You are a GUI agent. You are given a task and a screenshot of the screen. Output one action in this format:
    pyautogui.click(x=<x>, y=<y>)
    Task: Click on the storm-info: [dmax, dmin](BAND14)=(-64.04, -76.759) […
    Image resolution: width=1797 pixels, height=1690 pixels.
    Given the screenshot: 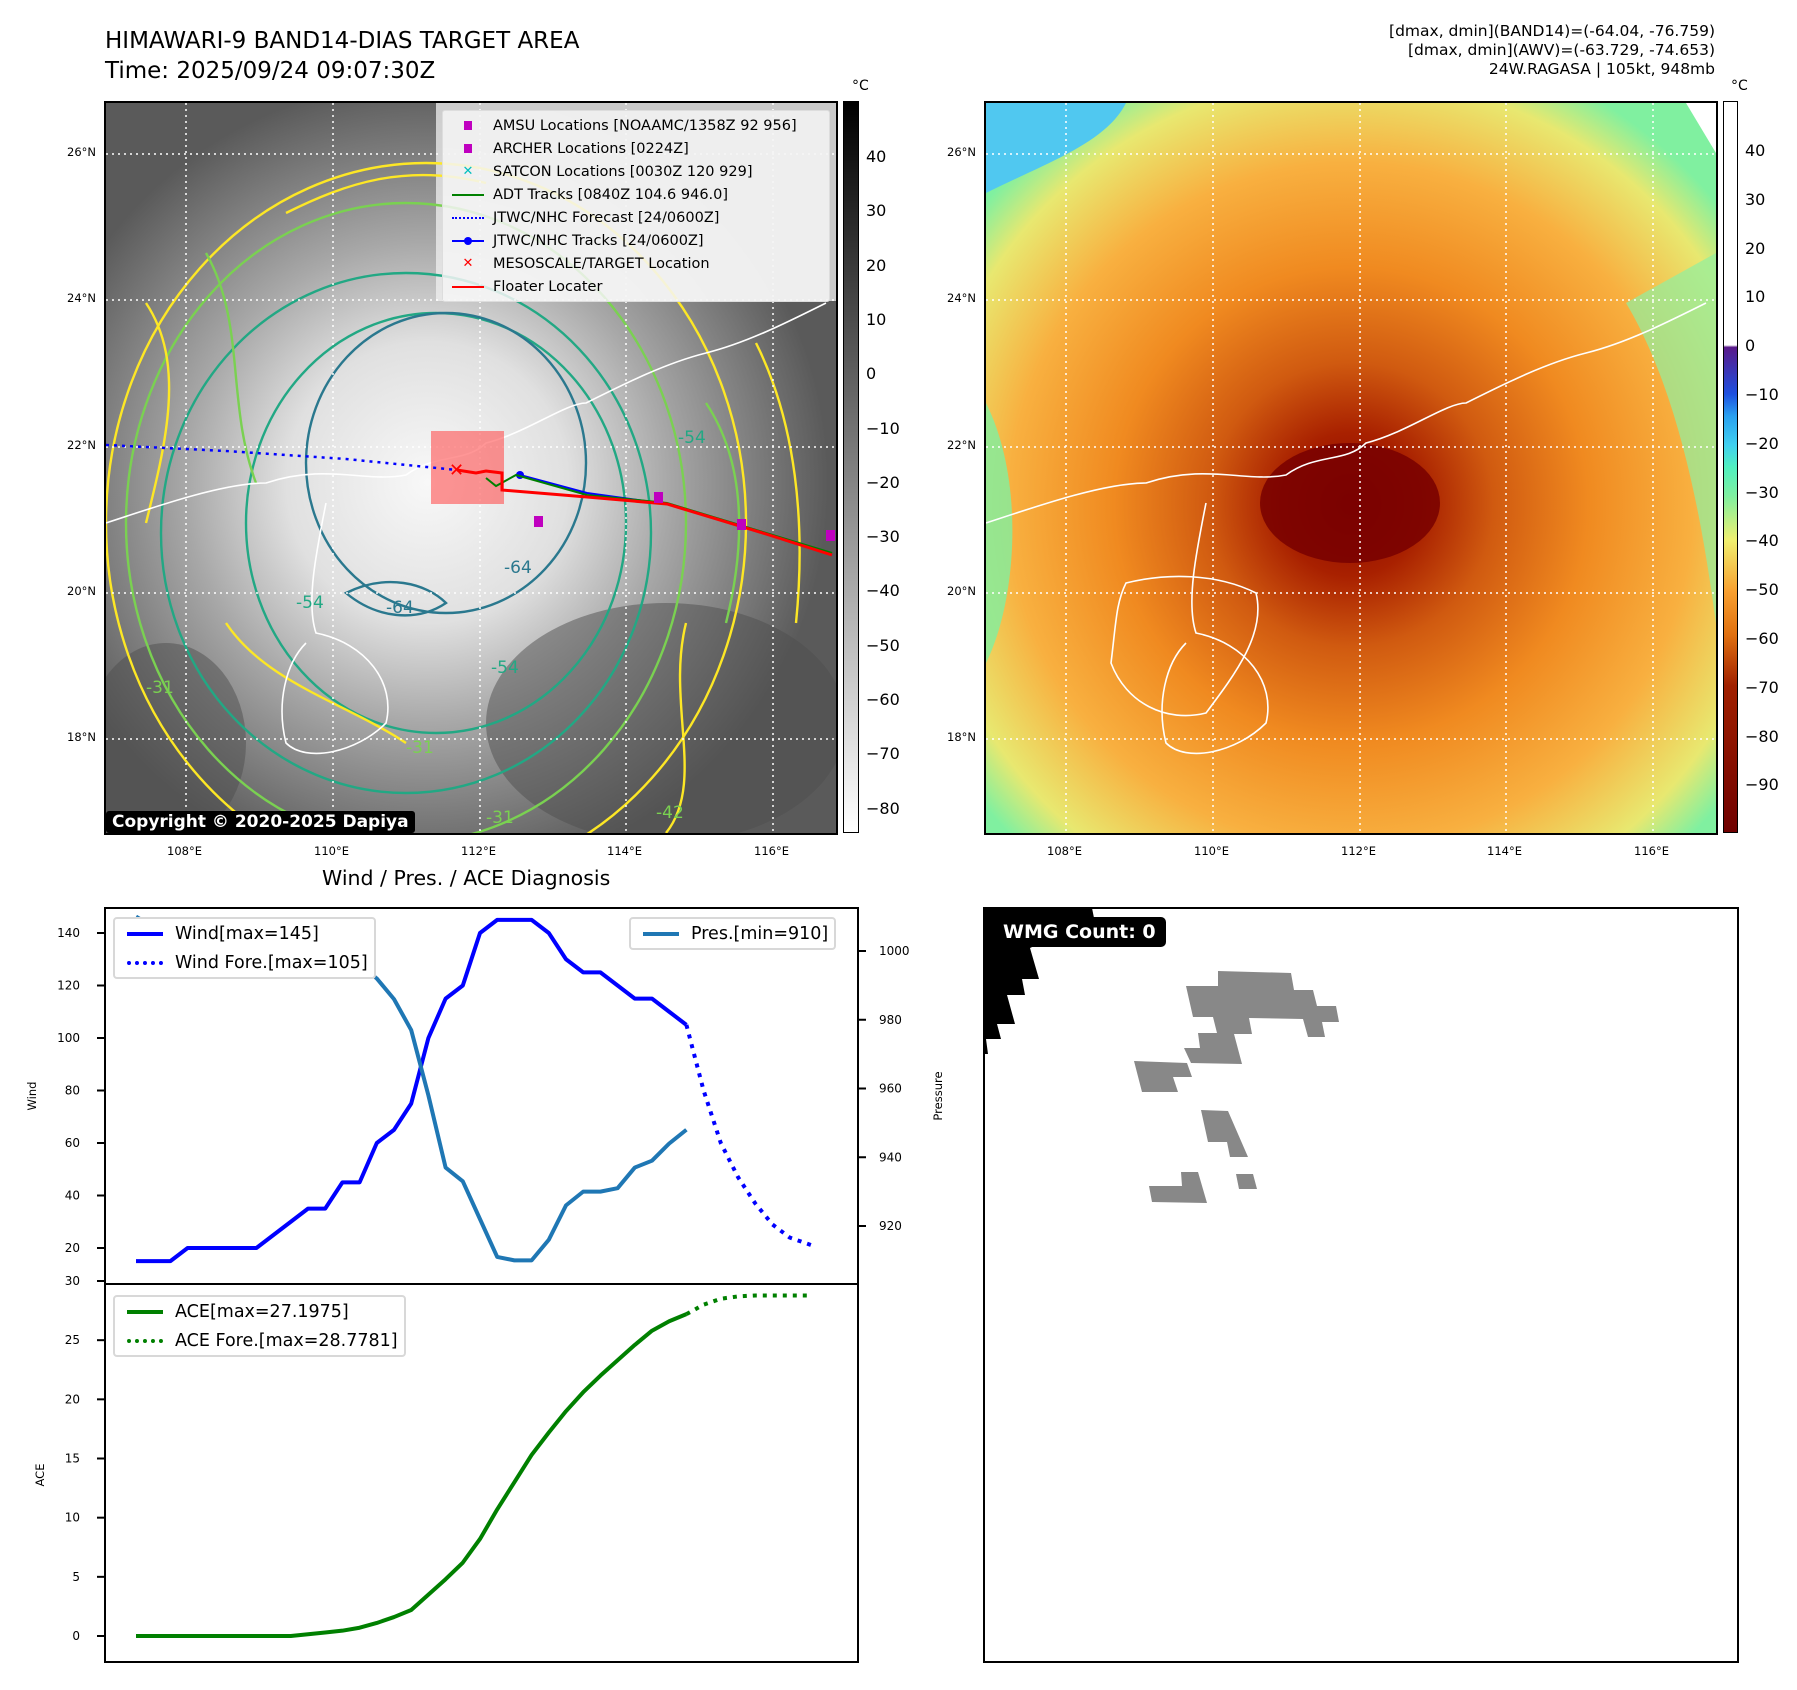 What is the action you would take?
    pyautogui.click(x=1552, y=50)
    